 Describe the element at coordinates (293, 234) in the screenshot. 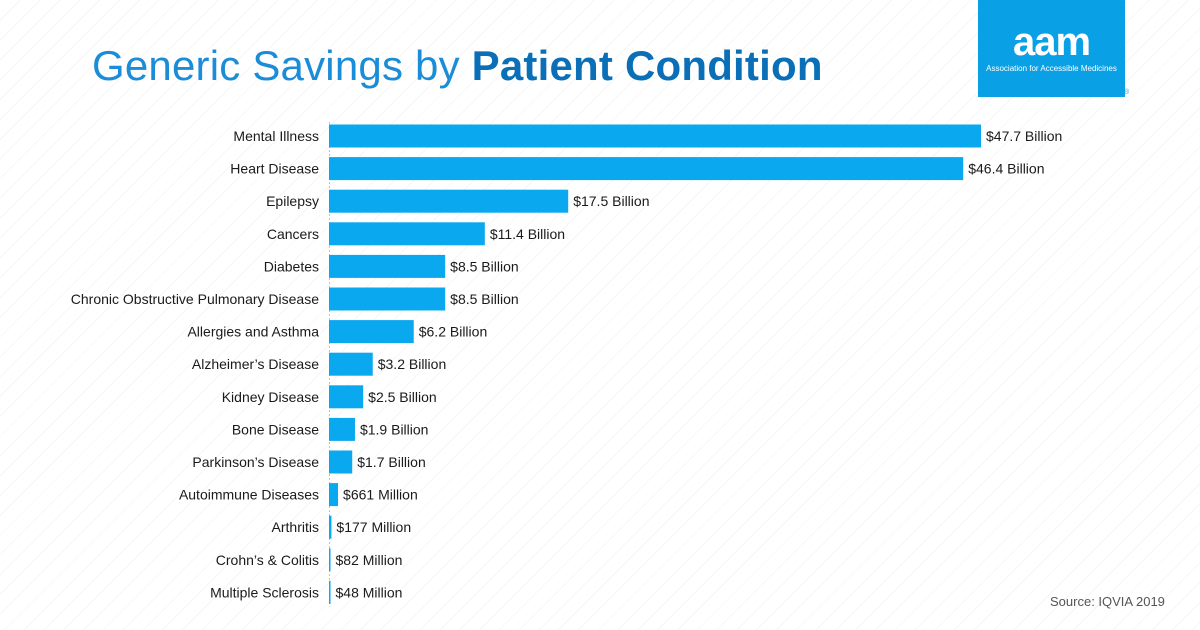

I see `category-label: Cancers` at that location.